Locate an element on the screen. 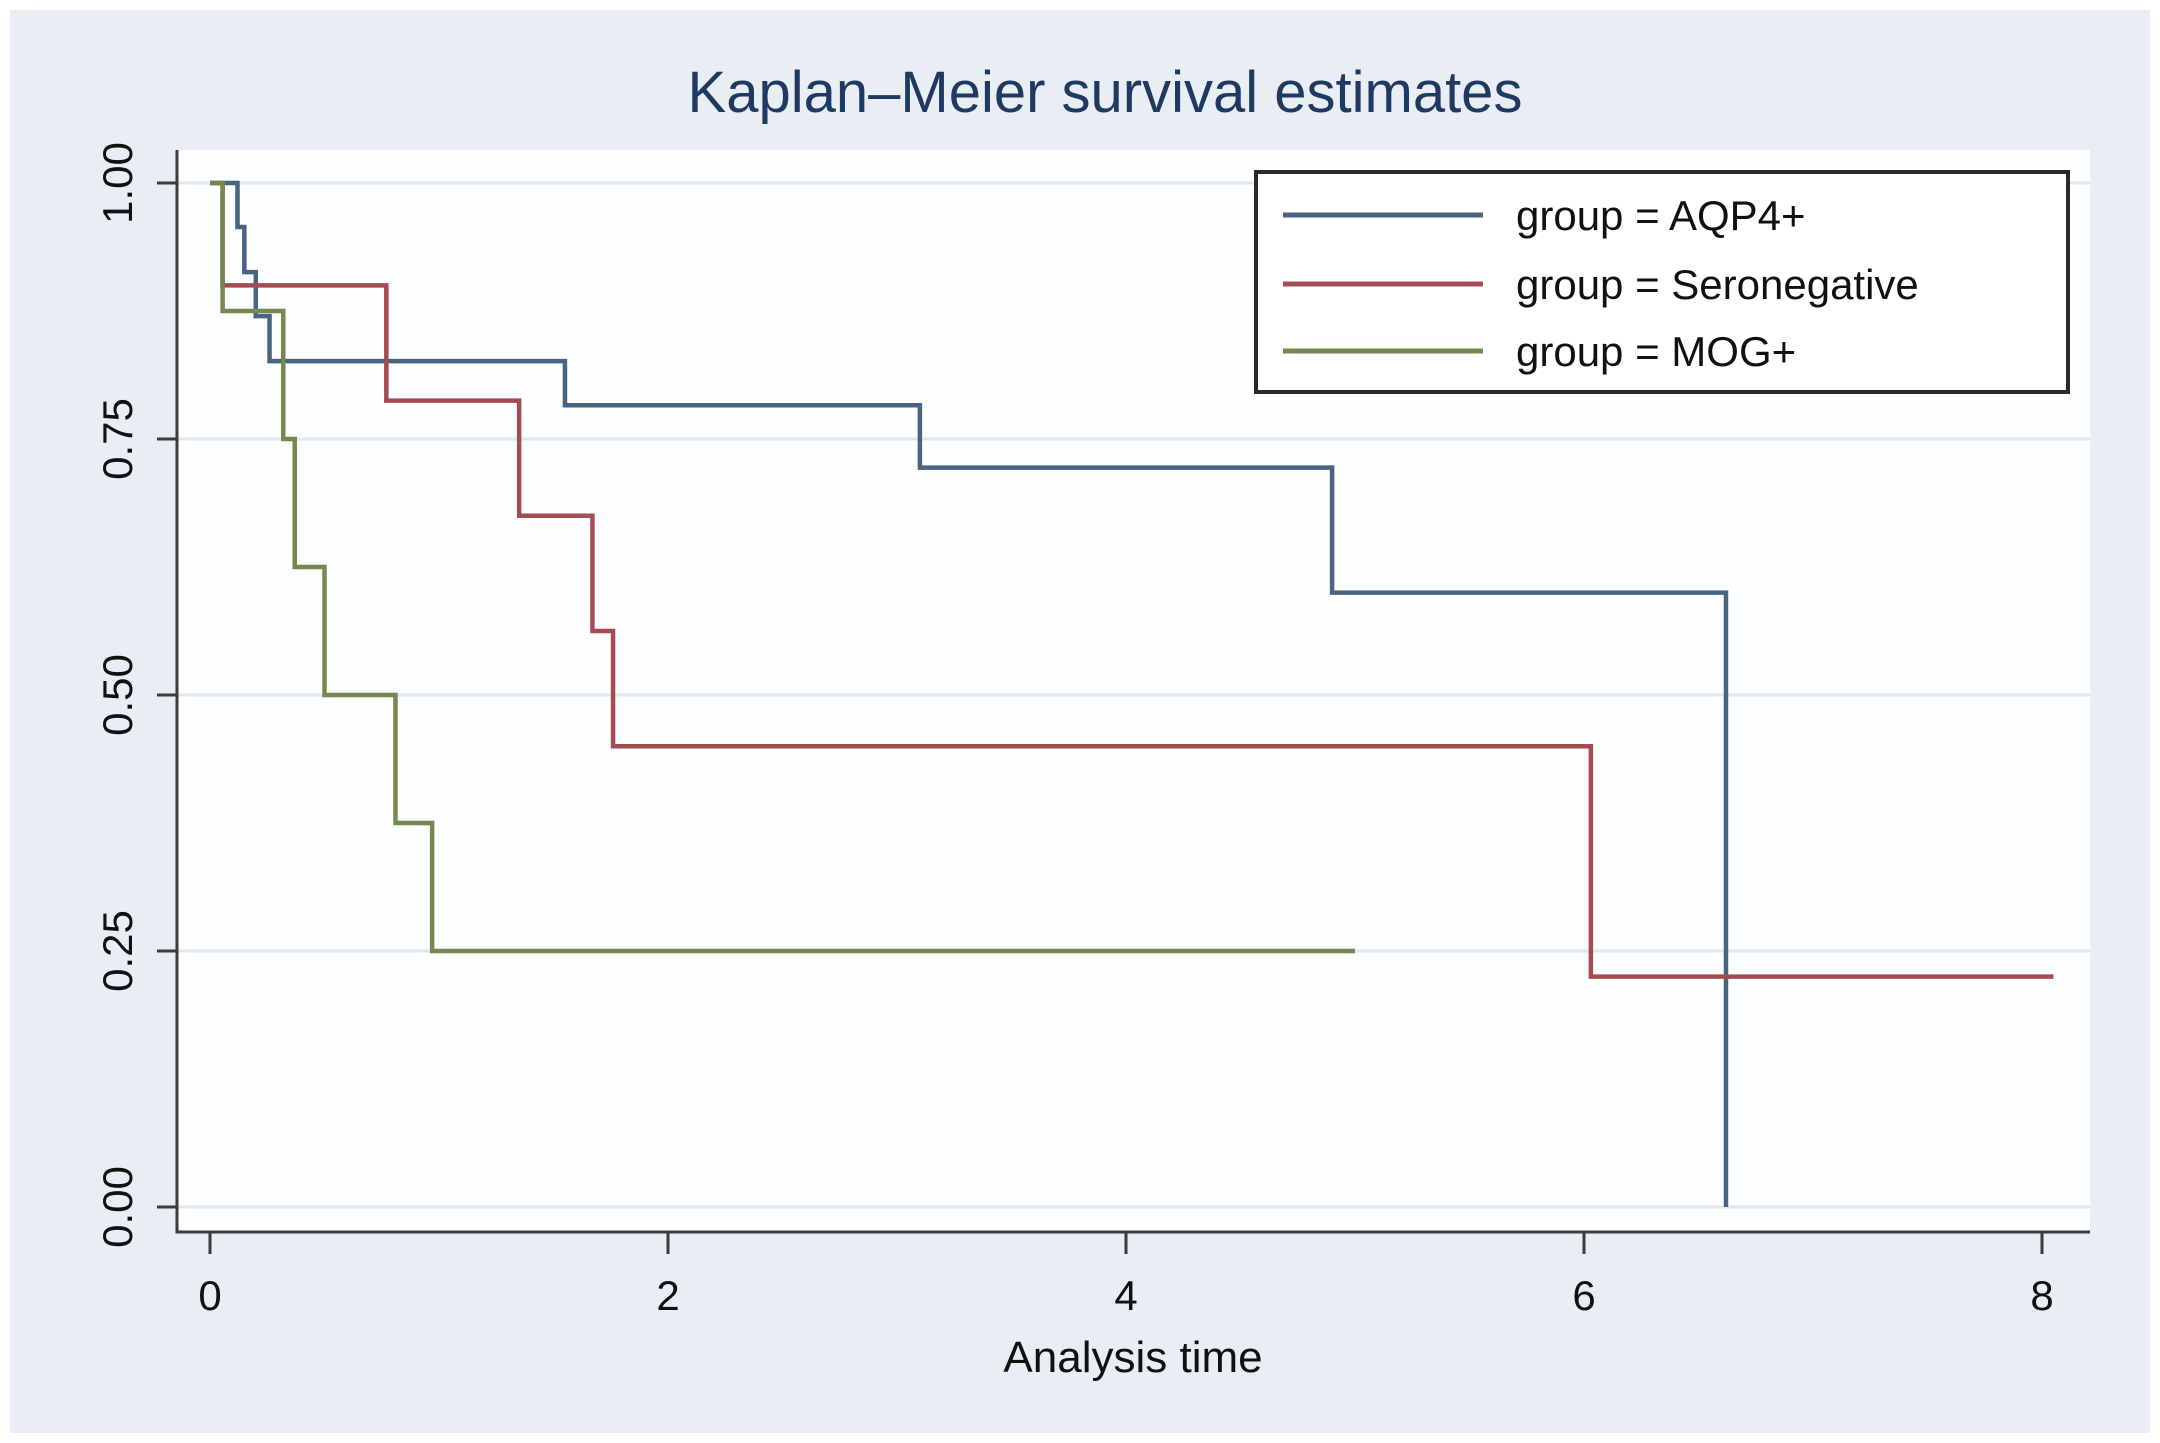 The image size is (2160, 1443). y-tick-label: 0.75 is located at coordinates (117, 439).